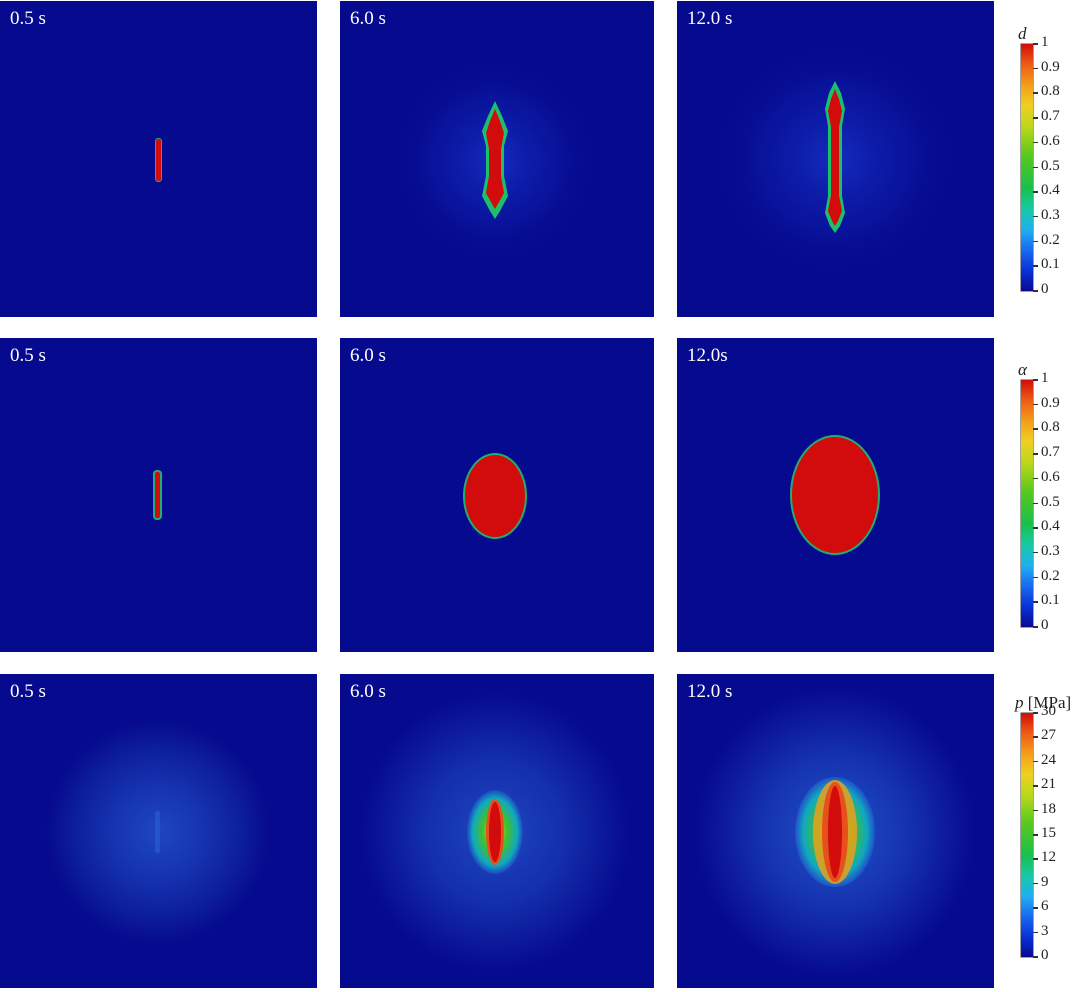 Image resolution: width=1080 pixels, height=992 pixels. Describe the element at coordinates (1048, 808) in the screenshot. I see `colorbar-tick-label: 18` at that location.